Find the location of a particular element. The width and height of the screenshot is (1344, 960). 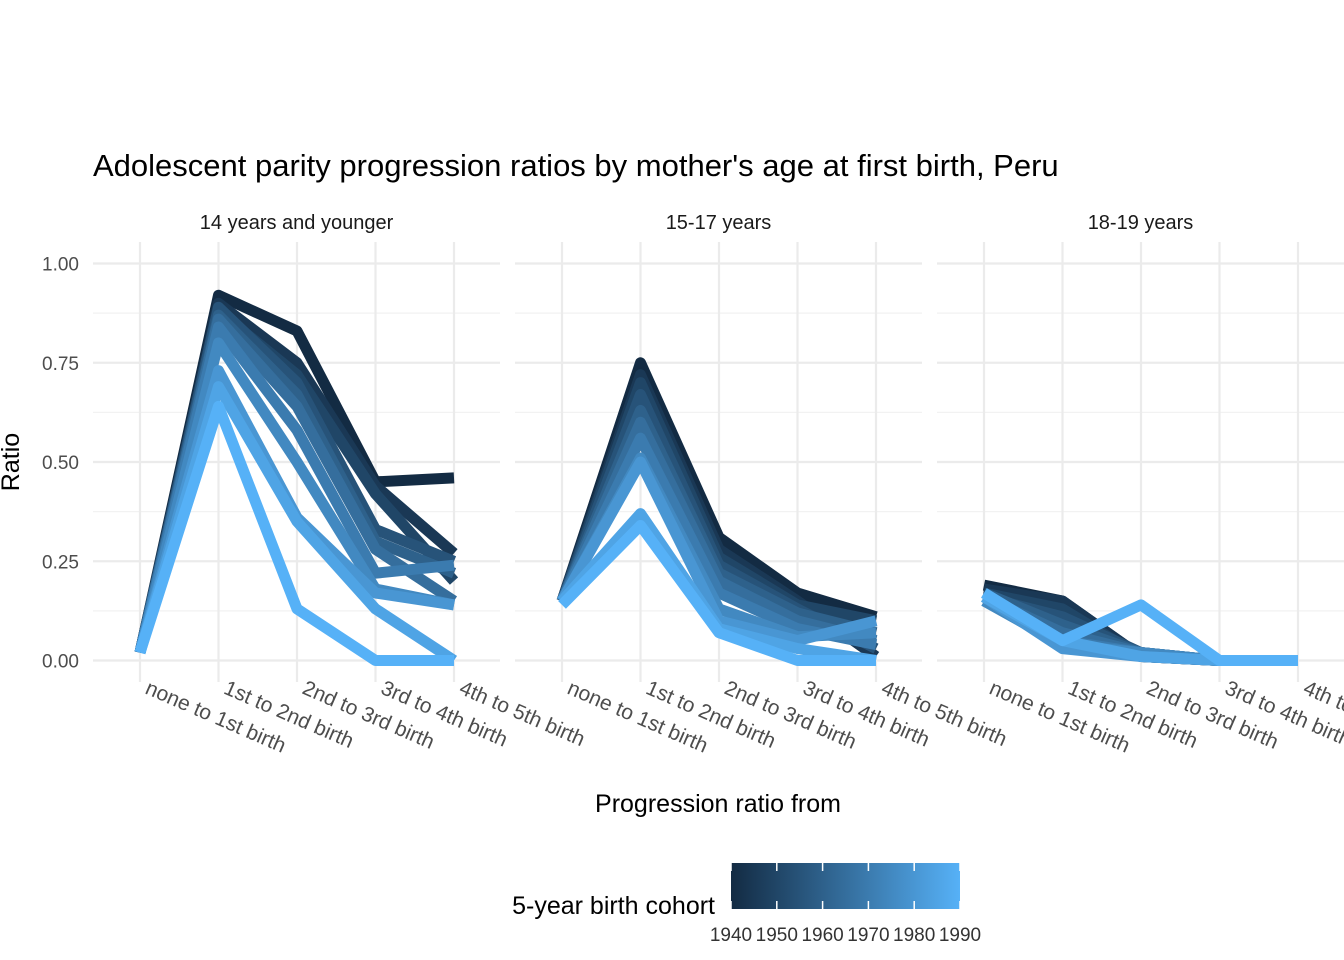

y-tick-label: 0.25 is located at coordinates (60, 562).